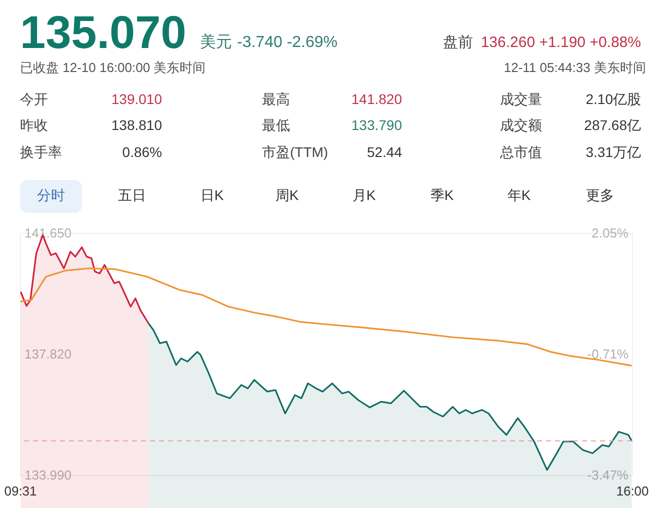 Image resolution: width=660 pixels, height=508 pixels. Describe the element at coordinates (276, 125) in the screenshot. I see `text: 最低` at that location.